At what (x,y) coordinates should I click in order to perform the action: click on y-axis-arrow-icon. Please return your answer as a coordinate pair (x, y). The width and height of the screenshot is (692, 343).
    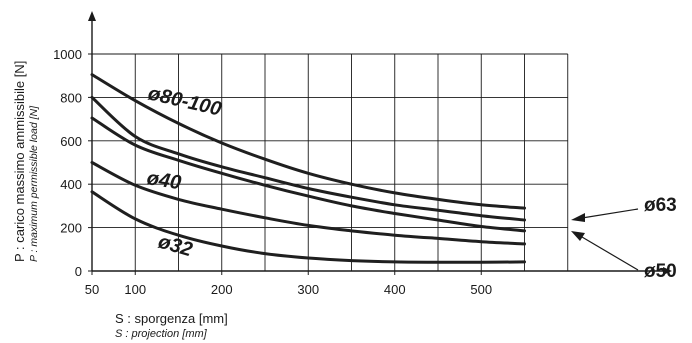
    Looking at the image, I should click on (92, 16).